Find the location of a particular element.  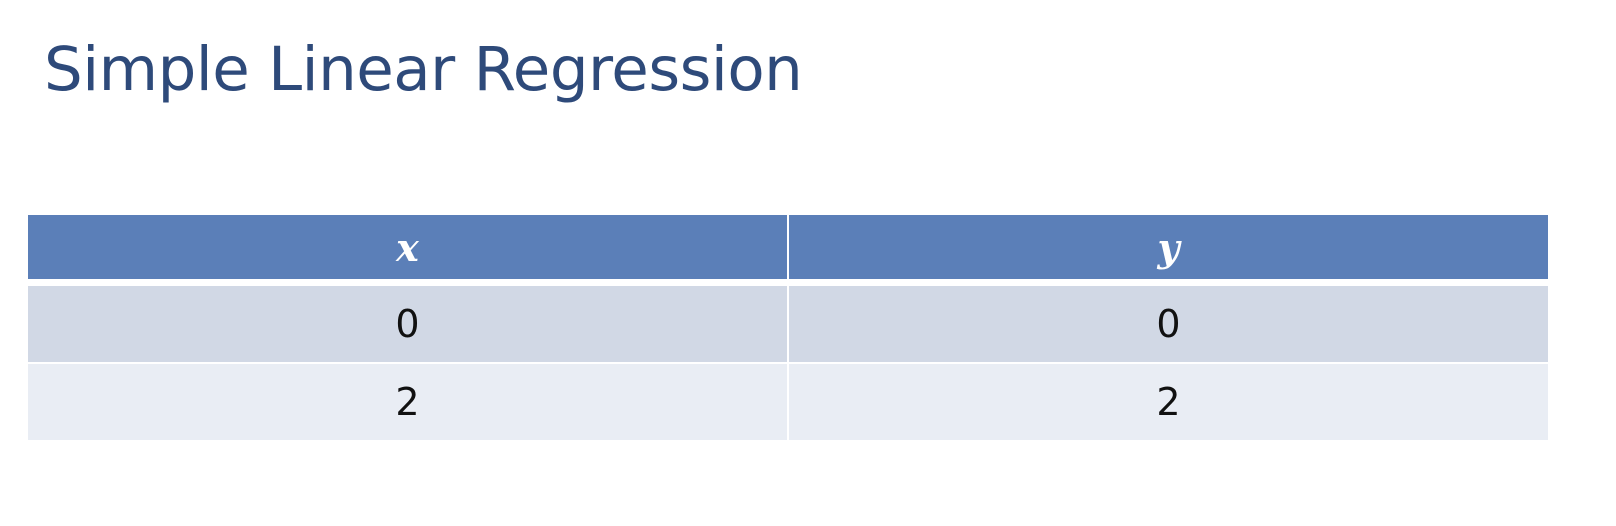

slide-title: Simple Linear Regression is located at coordinates (423, 69).